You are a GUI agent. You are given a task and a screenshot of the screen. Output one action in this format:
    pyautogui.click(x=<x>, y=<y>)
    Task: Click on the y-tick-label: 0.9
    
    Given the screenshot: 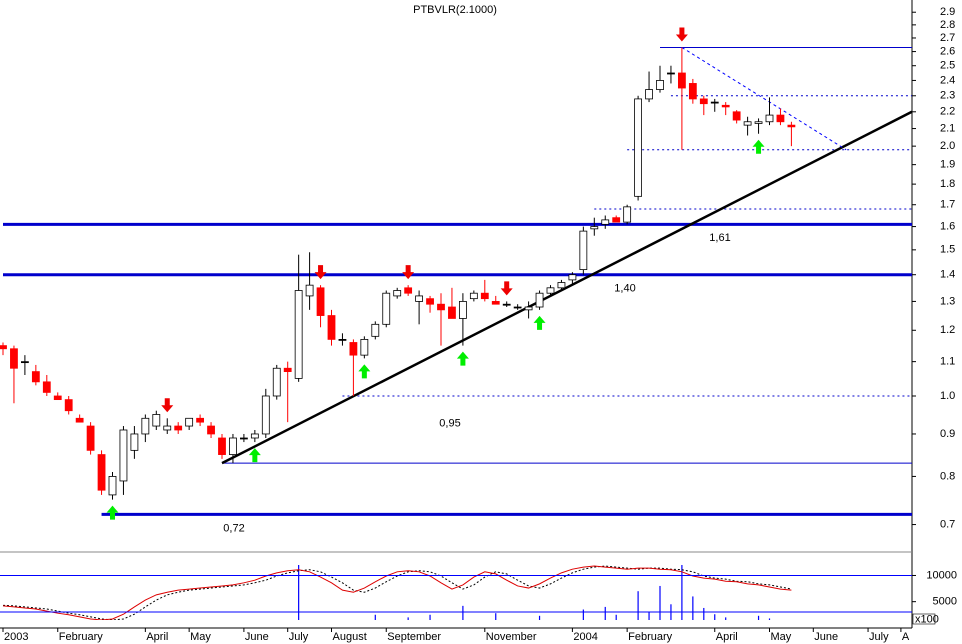 What is the action you would take?
    pyautogui.click(x=947, y=434)
    